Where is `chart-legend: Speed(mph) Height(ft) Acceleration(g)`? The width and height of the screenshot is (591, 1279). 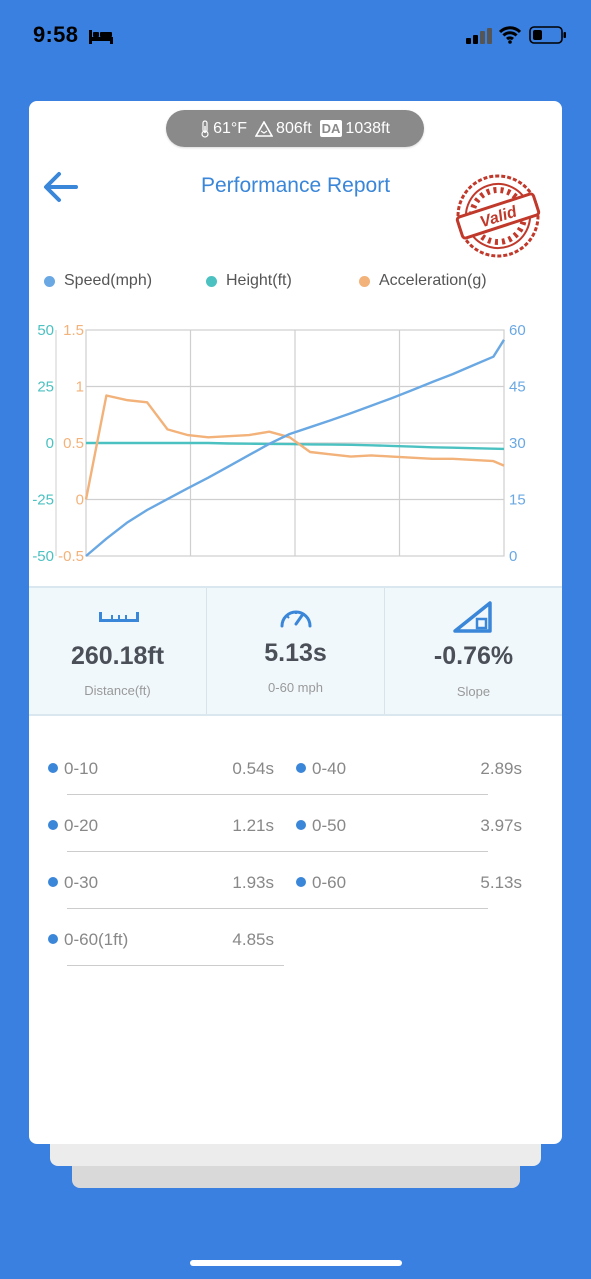
chart-legend: Speed(mph) Height(ft) Acceleration(g) is located at coordinates (265, 281).